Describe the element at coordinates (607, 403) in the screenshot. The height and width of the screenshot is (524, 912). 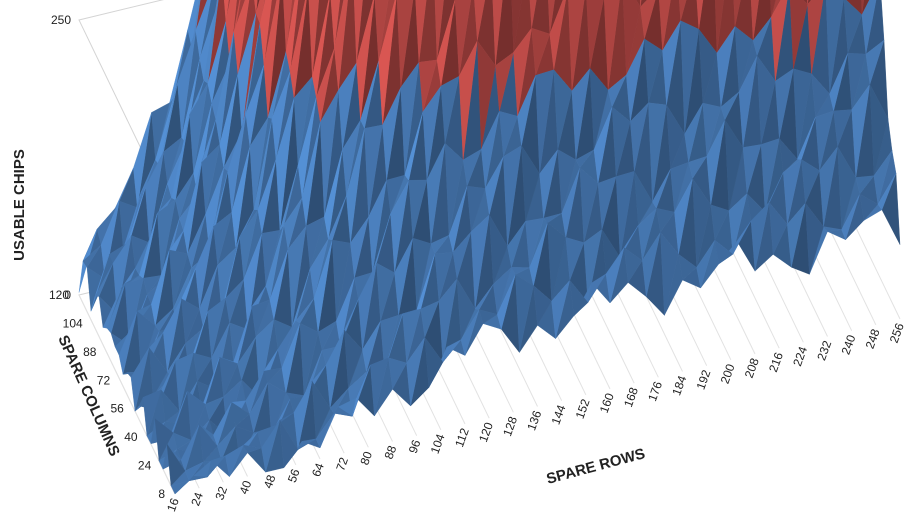
I see `x-tick-label: 160` at that location.